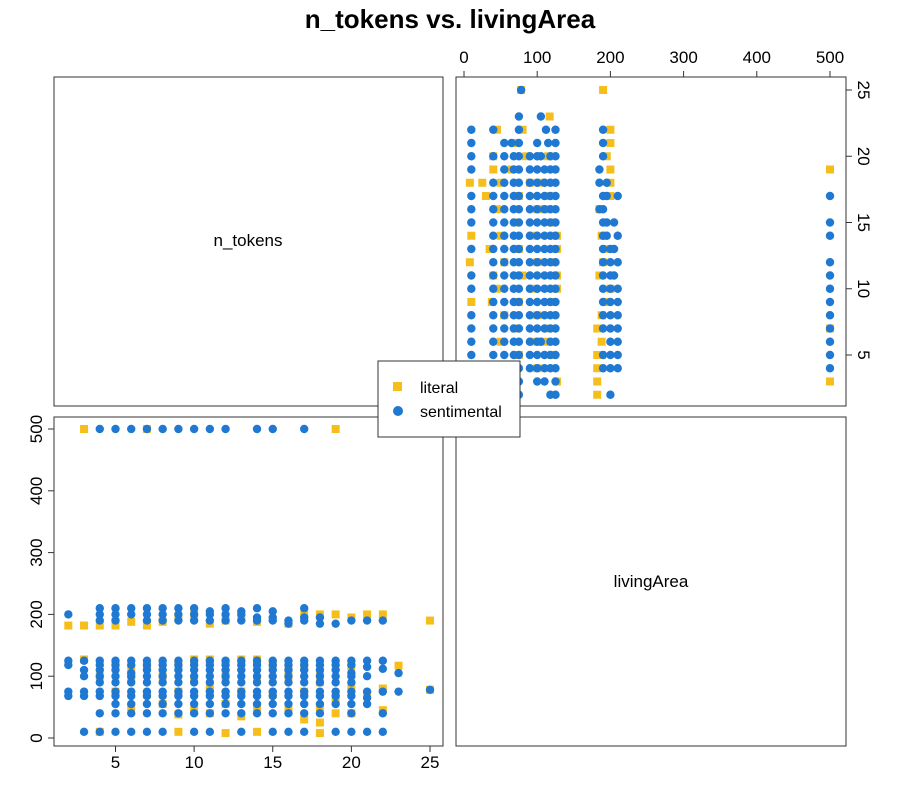 This screenshot has width=900, height=800. Describe the element at coordinates (36, 676) in the screenshot. I see `y-tick-label-lower-left: 100` at that location.